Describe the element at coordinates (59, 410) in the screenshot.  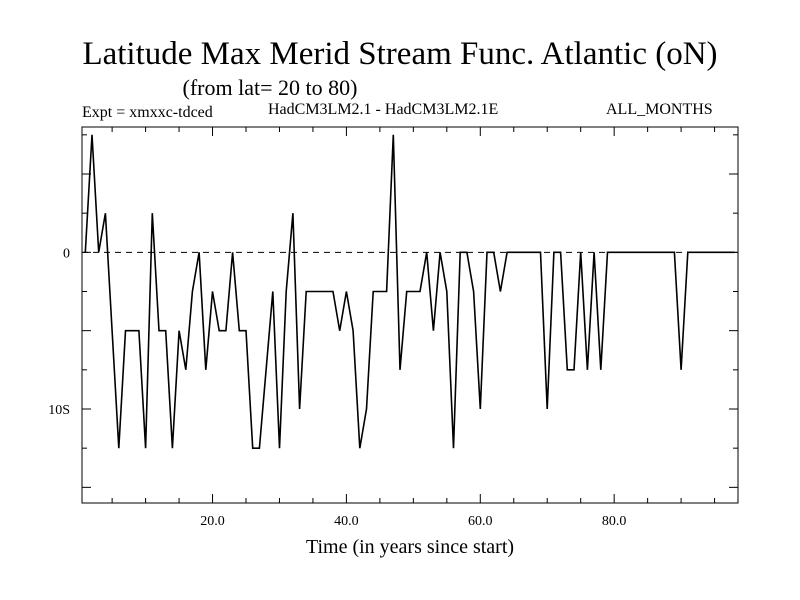
I see `y-tick-label: 10S` at that location.